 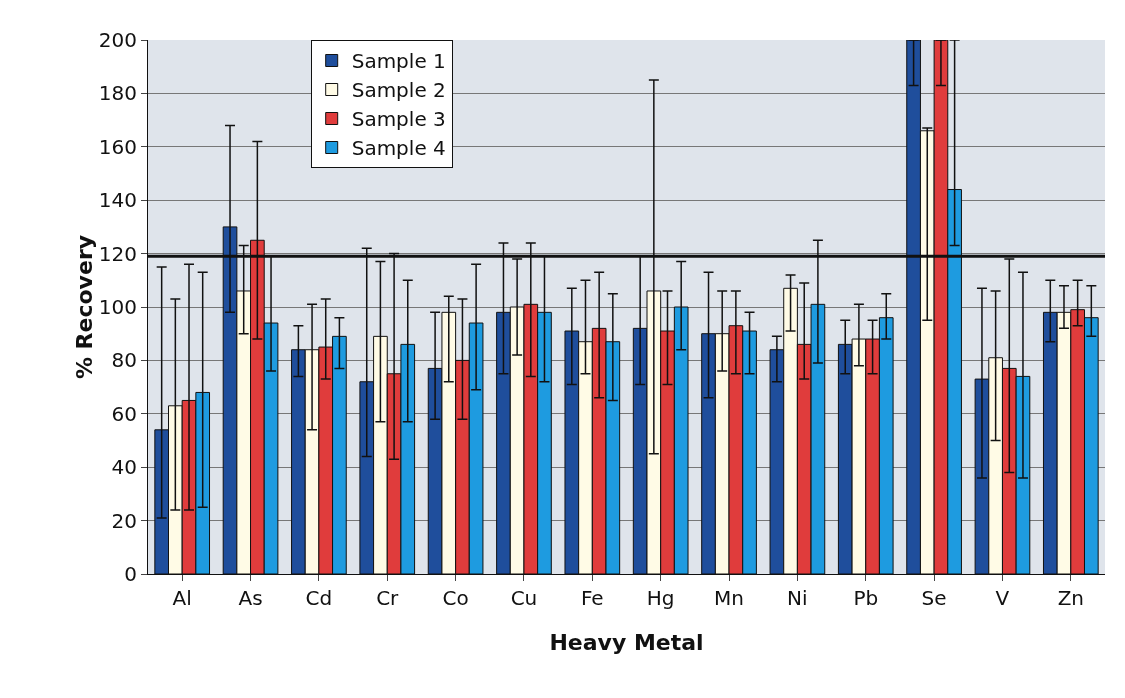 What do you see at coordinates (124, 413) in the screenshot?
I see `y-tick-label: 60` at bounding box center [124, 413].